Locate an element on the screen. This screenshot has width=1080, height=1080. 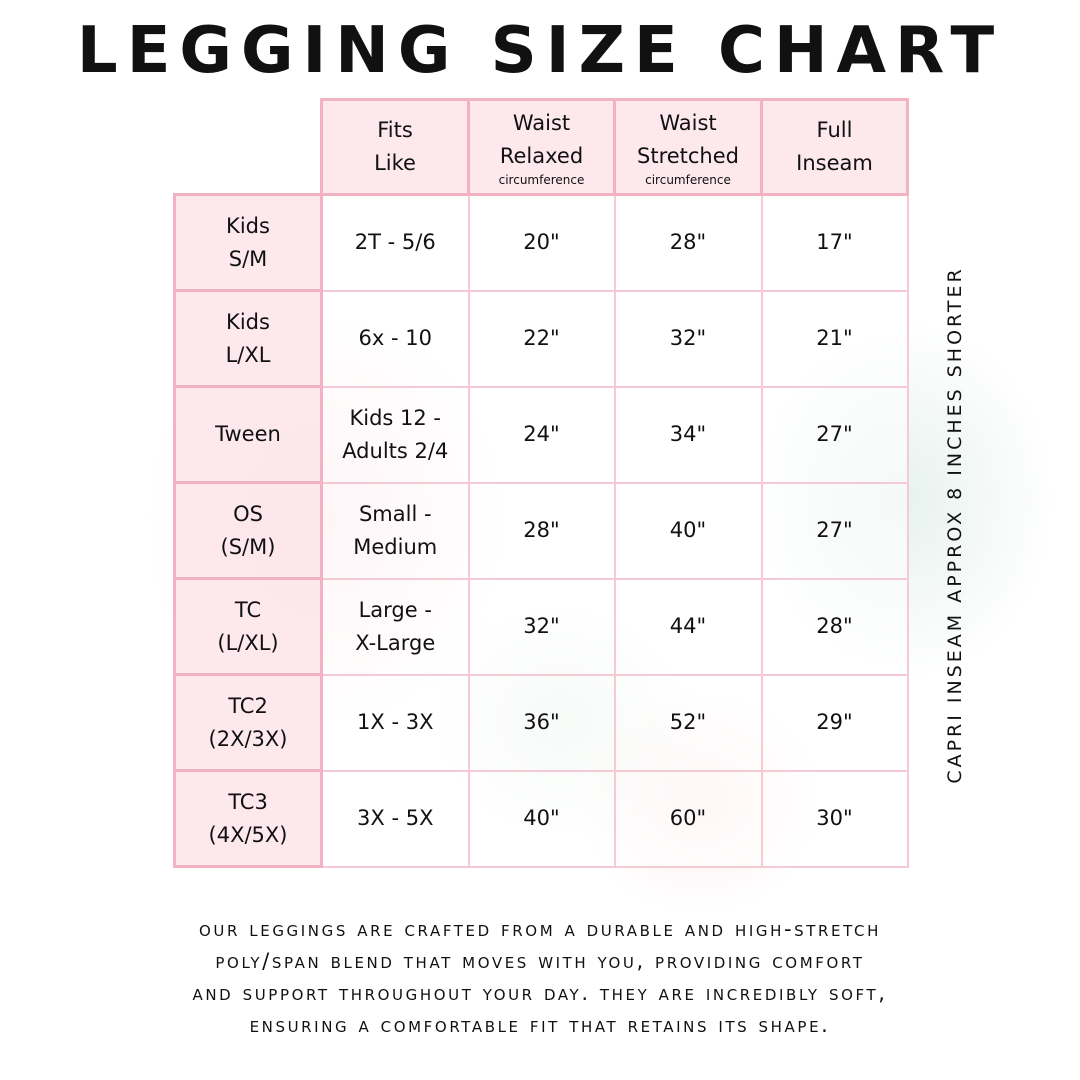
fits-like-cell: 6x - 10 is located at coordinates (395, 338).